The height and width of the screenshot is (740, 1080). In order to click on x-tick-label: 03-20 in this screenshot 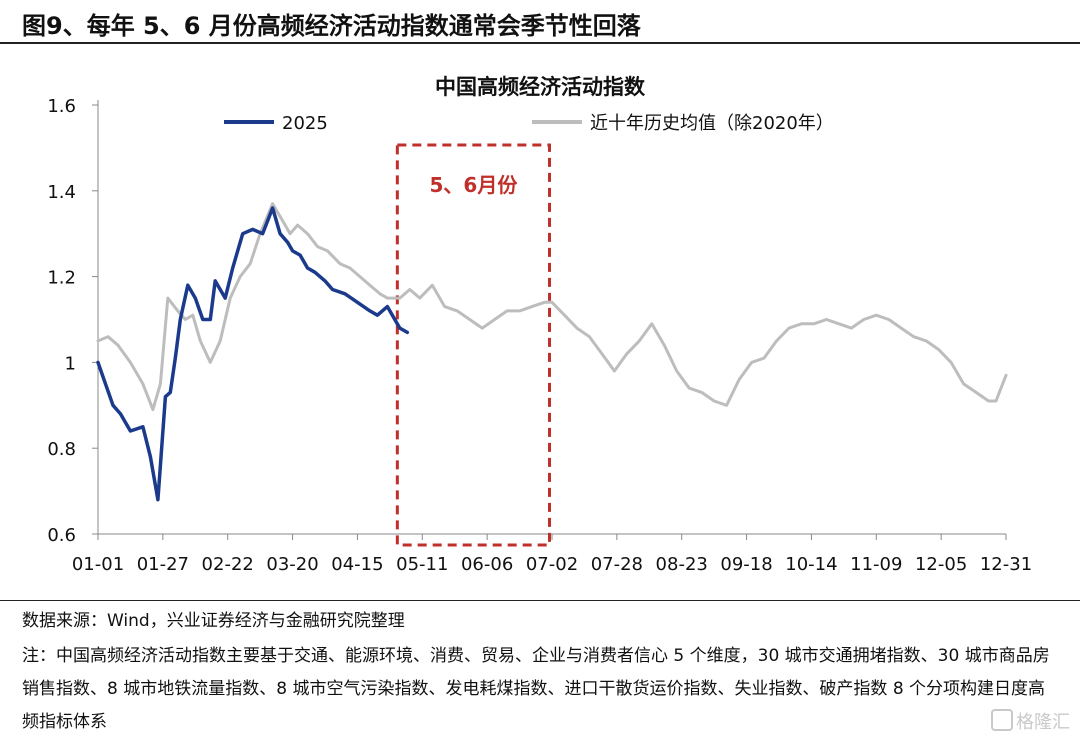, I will do `click(292, 564)`.